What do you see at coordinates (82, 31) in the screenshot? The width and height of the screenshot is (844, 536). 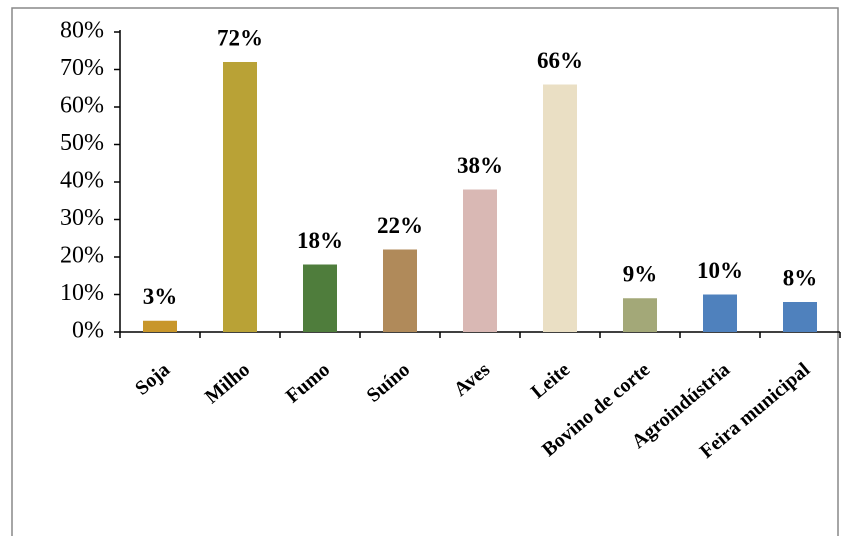 I see `y-tick-label: 80%` at bounding box center [82, 31].